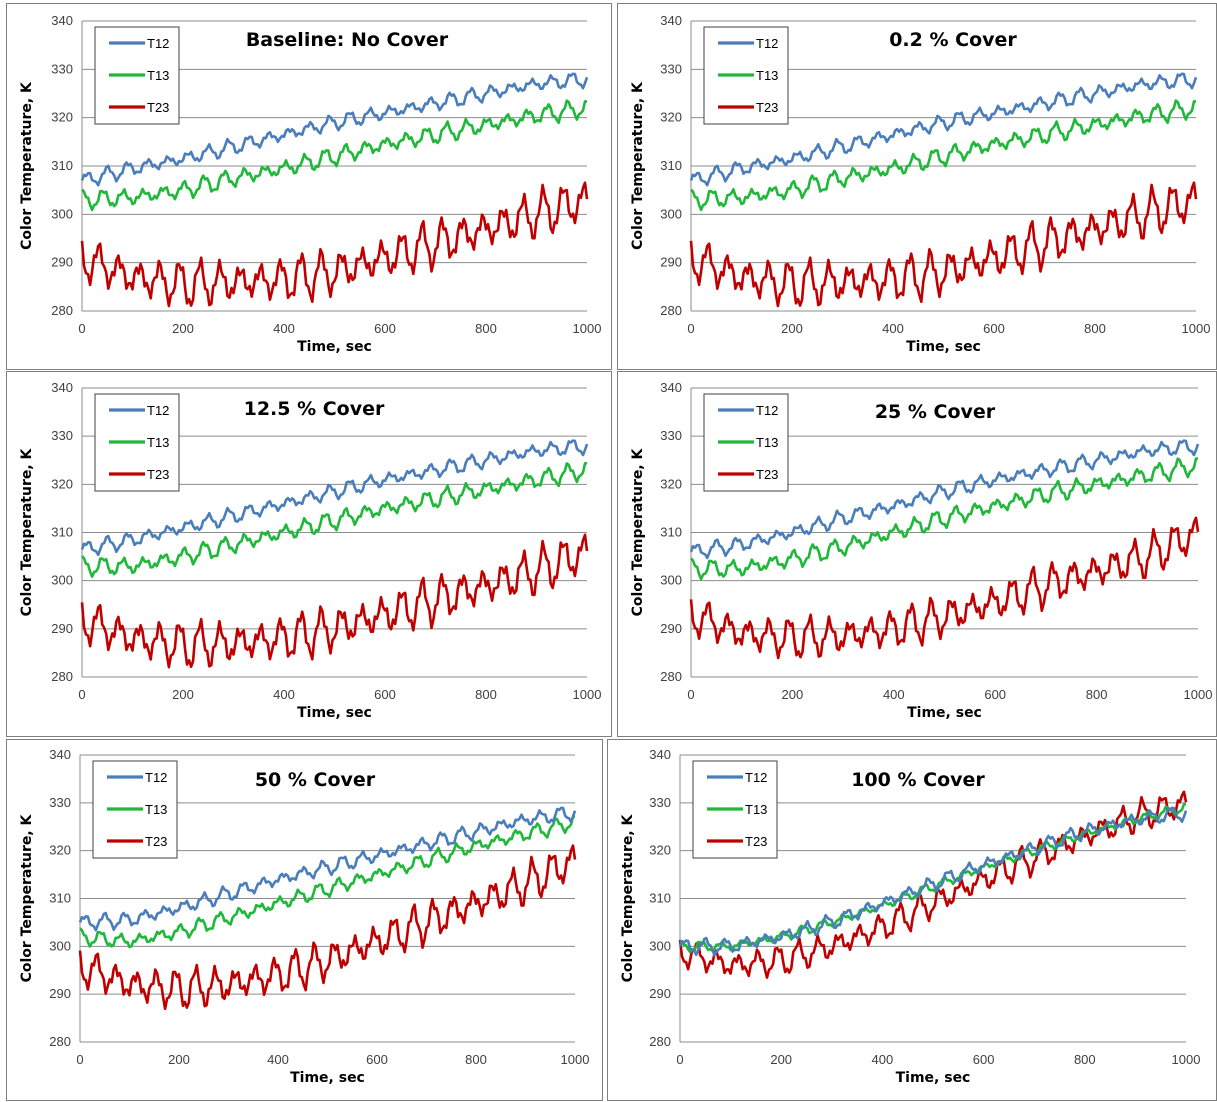  What do you see at coordinates (935, 412) in the screenshot?
I see `chart-title: 25 % Cover` at bounding box center [935, 412].